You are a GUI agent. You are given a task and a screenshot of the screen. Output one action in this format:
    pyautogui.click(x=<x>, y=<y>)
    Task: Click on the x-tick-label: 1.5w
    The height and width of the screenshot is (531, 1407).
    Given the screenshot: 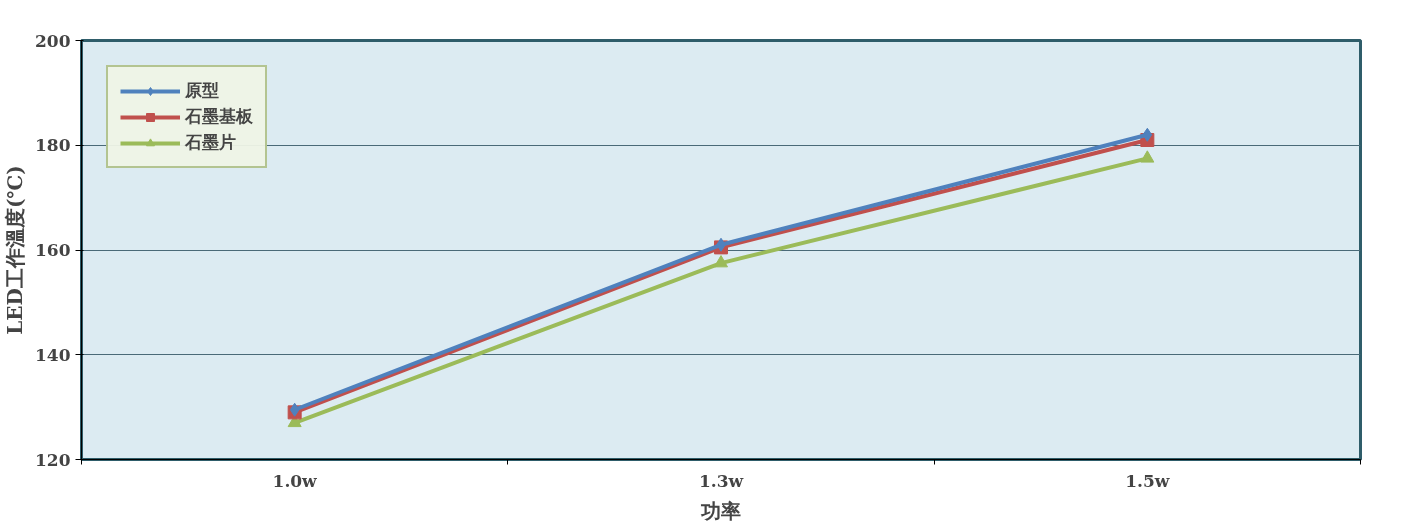 What is the action you would take?
    pyautogui.click(x=1147, y=480)
    